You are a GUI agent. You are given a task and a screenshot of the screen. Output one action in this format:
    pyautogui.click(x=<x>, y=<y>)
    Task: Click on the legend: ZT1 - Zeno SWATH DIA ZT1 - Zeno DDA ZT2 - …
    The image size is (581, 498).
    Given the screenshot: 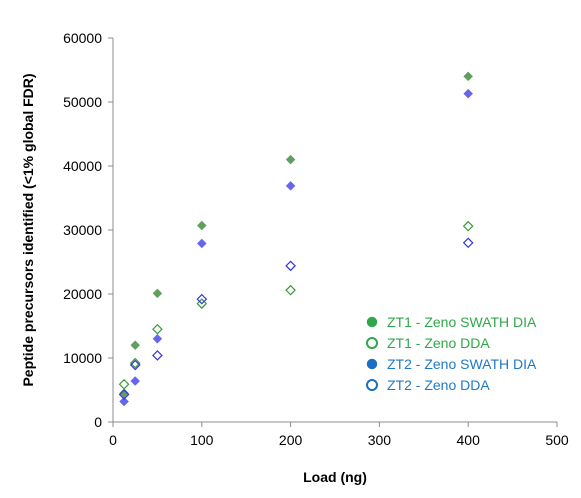 What is the action you would take?
    pyautogui.click(x=451, y=353)
    